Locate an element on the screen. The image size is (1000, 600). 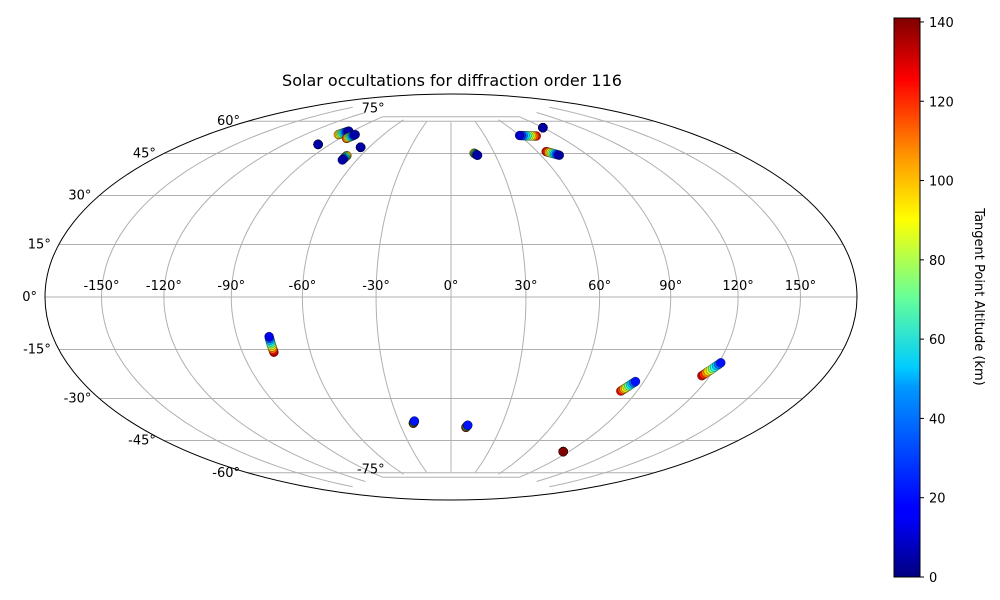
y-tick-label: -75° is located at coordinates (371, 469).